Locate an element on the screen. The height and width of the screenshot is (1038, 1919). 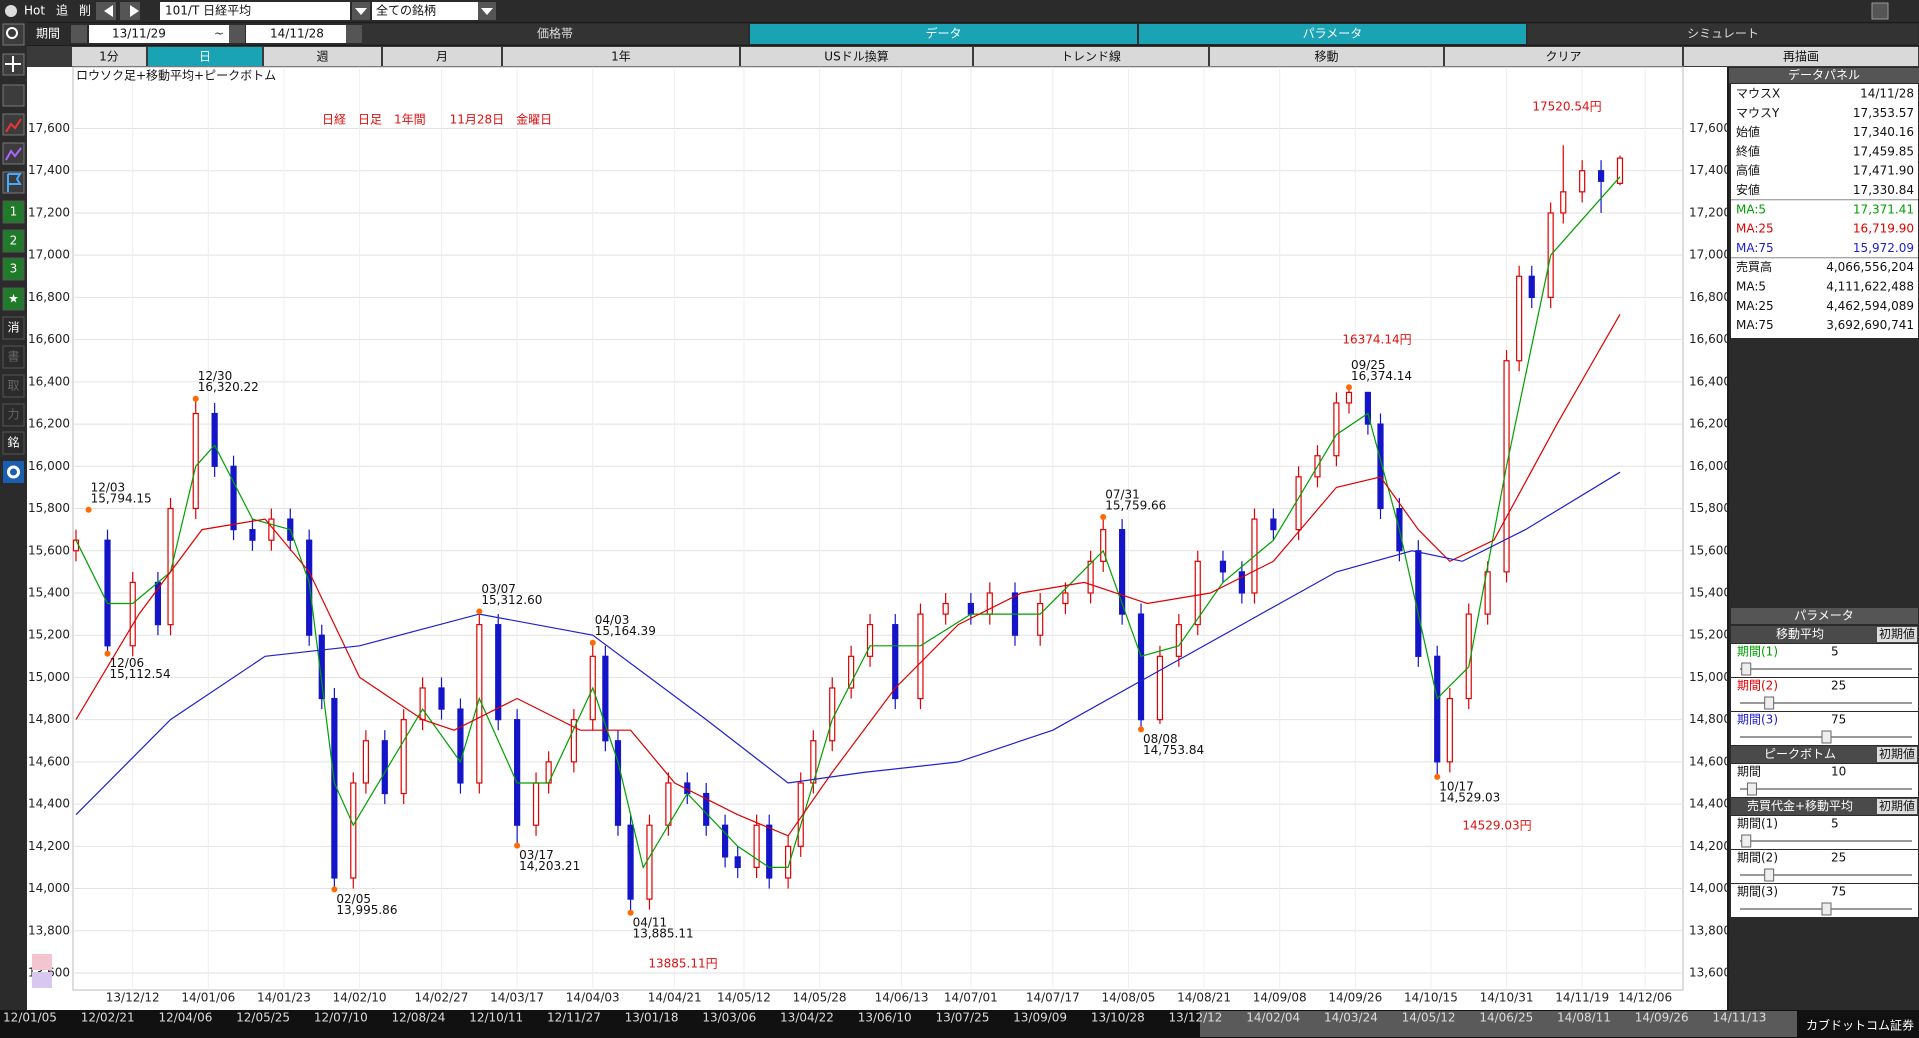
param-value: 5 is located at coordinates (1835, 652).